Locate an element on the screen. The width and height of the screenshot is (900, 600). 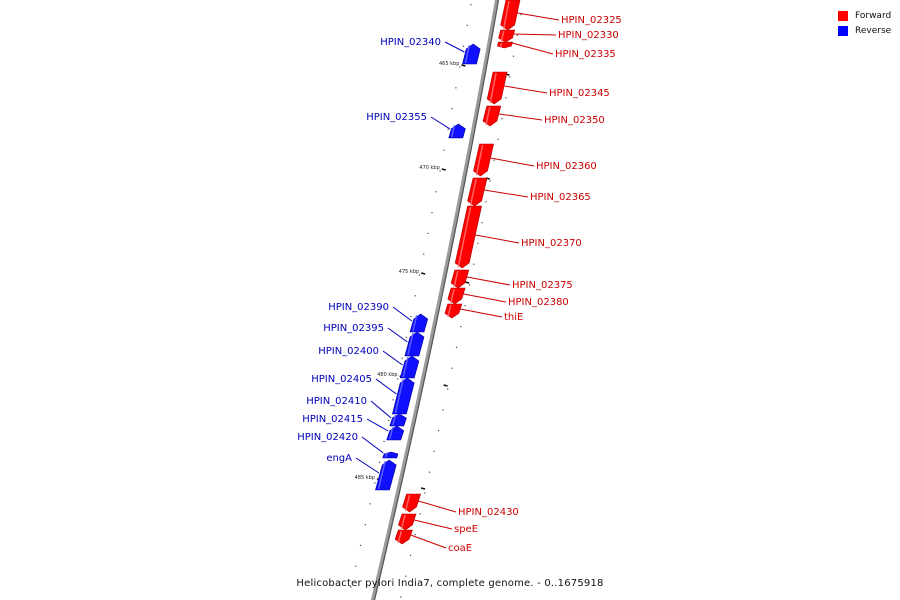
legend: Forward Reverse is located at coordinates (864, 23).